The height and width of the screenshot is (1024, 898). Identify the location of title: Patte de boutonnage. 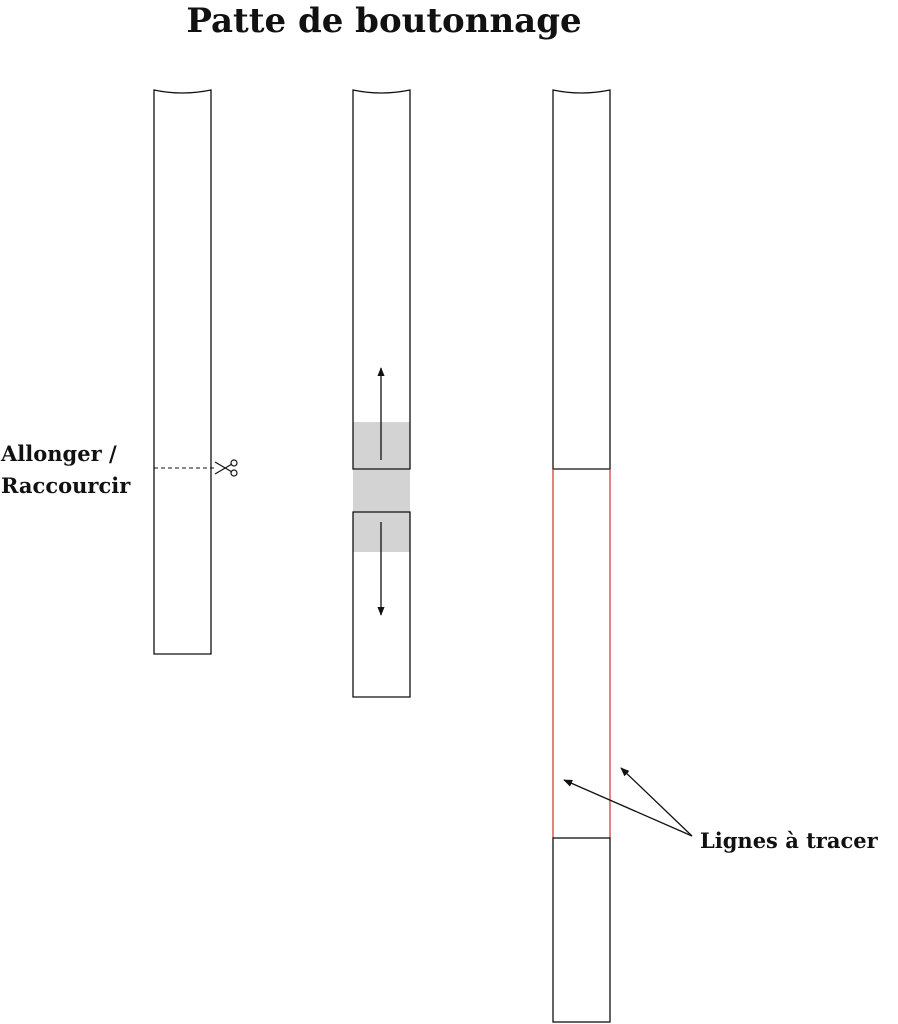
(383, 21).